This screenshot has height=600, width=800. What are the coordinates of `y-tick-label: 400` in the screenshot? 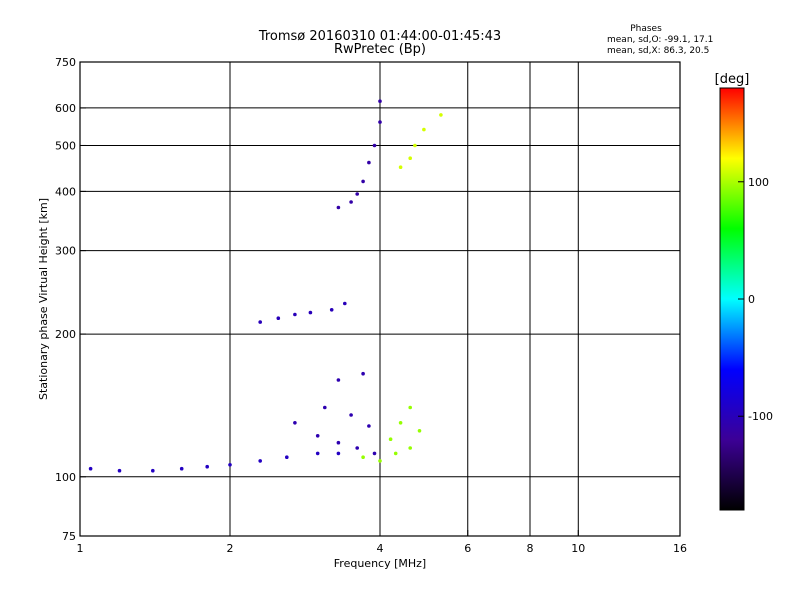 It's located at (65, 191).